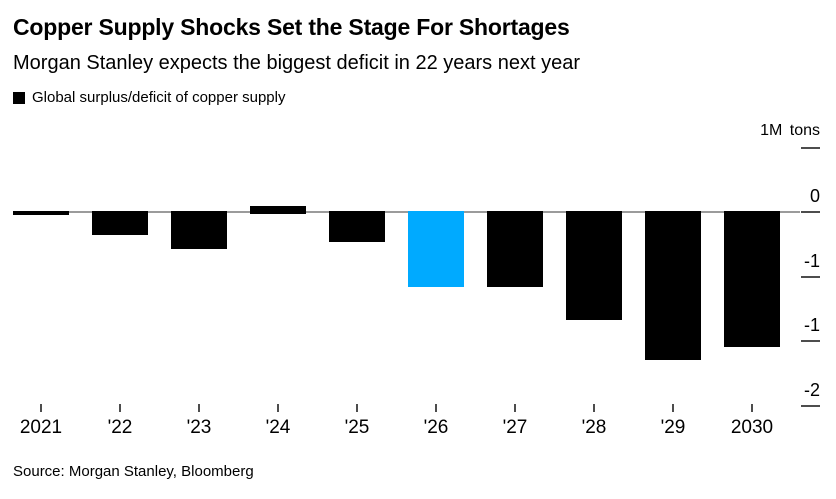 The image size is (836, 499). I want to click on x-axis-label: 2030, so click(752, 427).